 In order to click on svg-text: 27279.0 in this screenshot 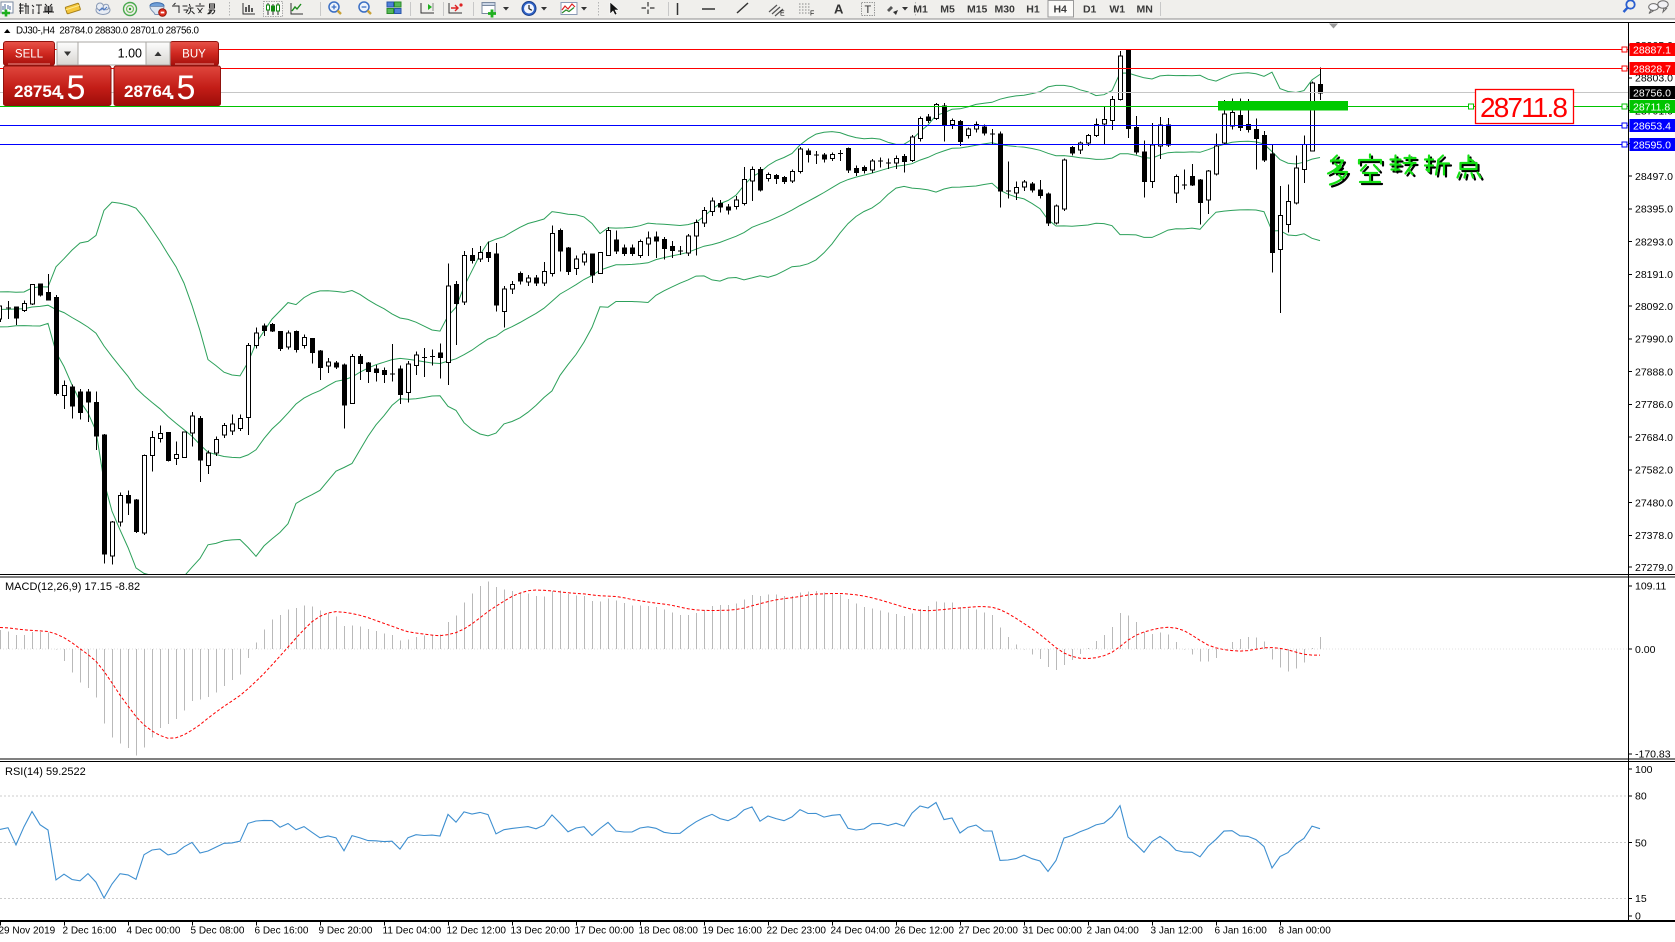, I will do `click(1654, 568)`.